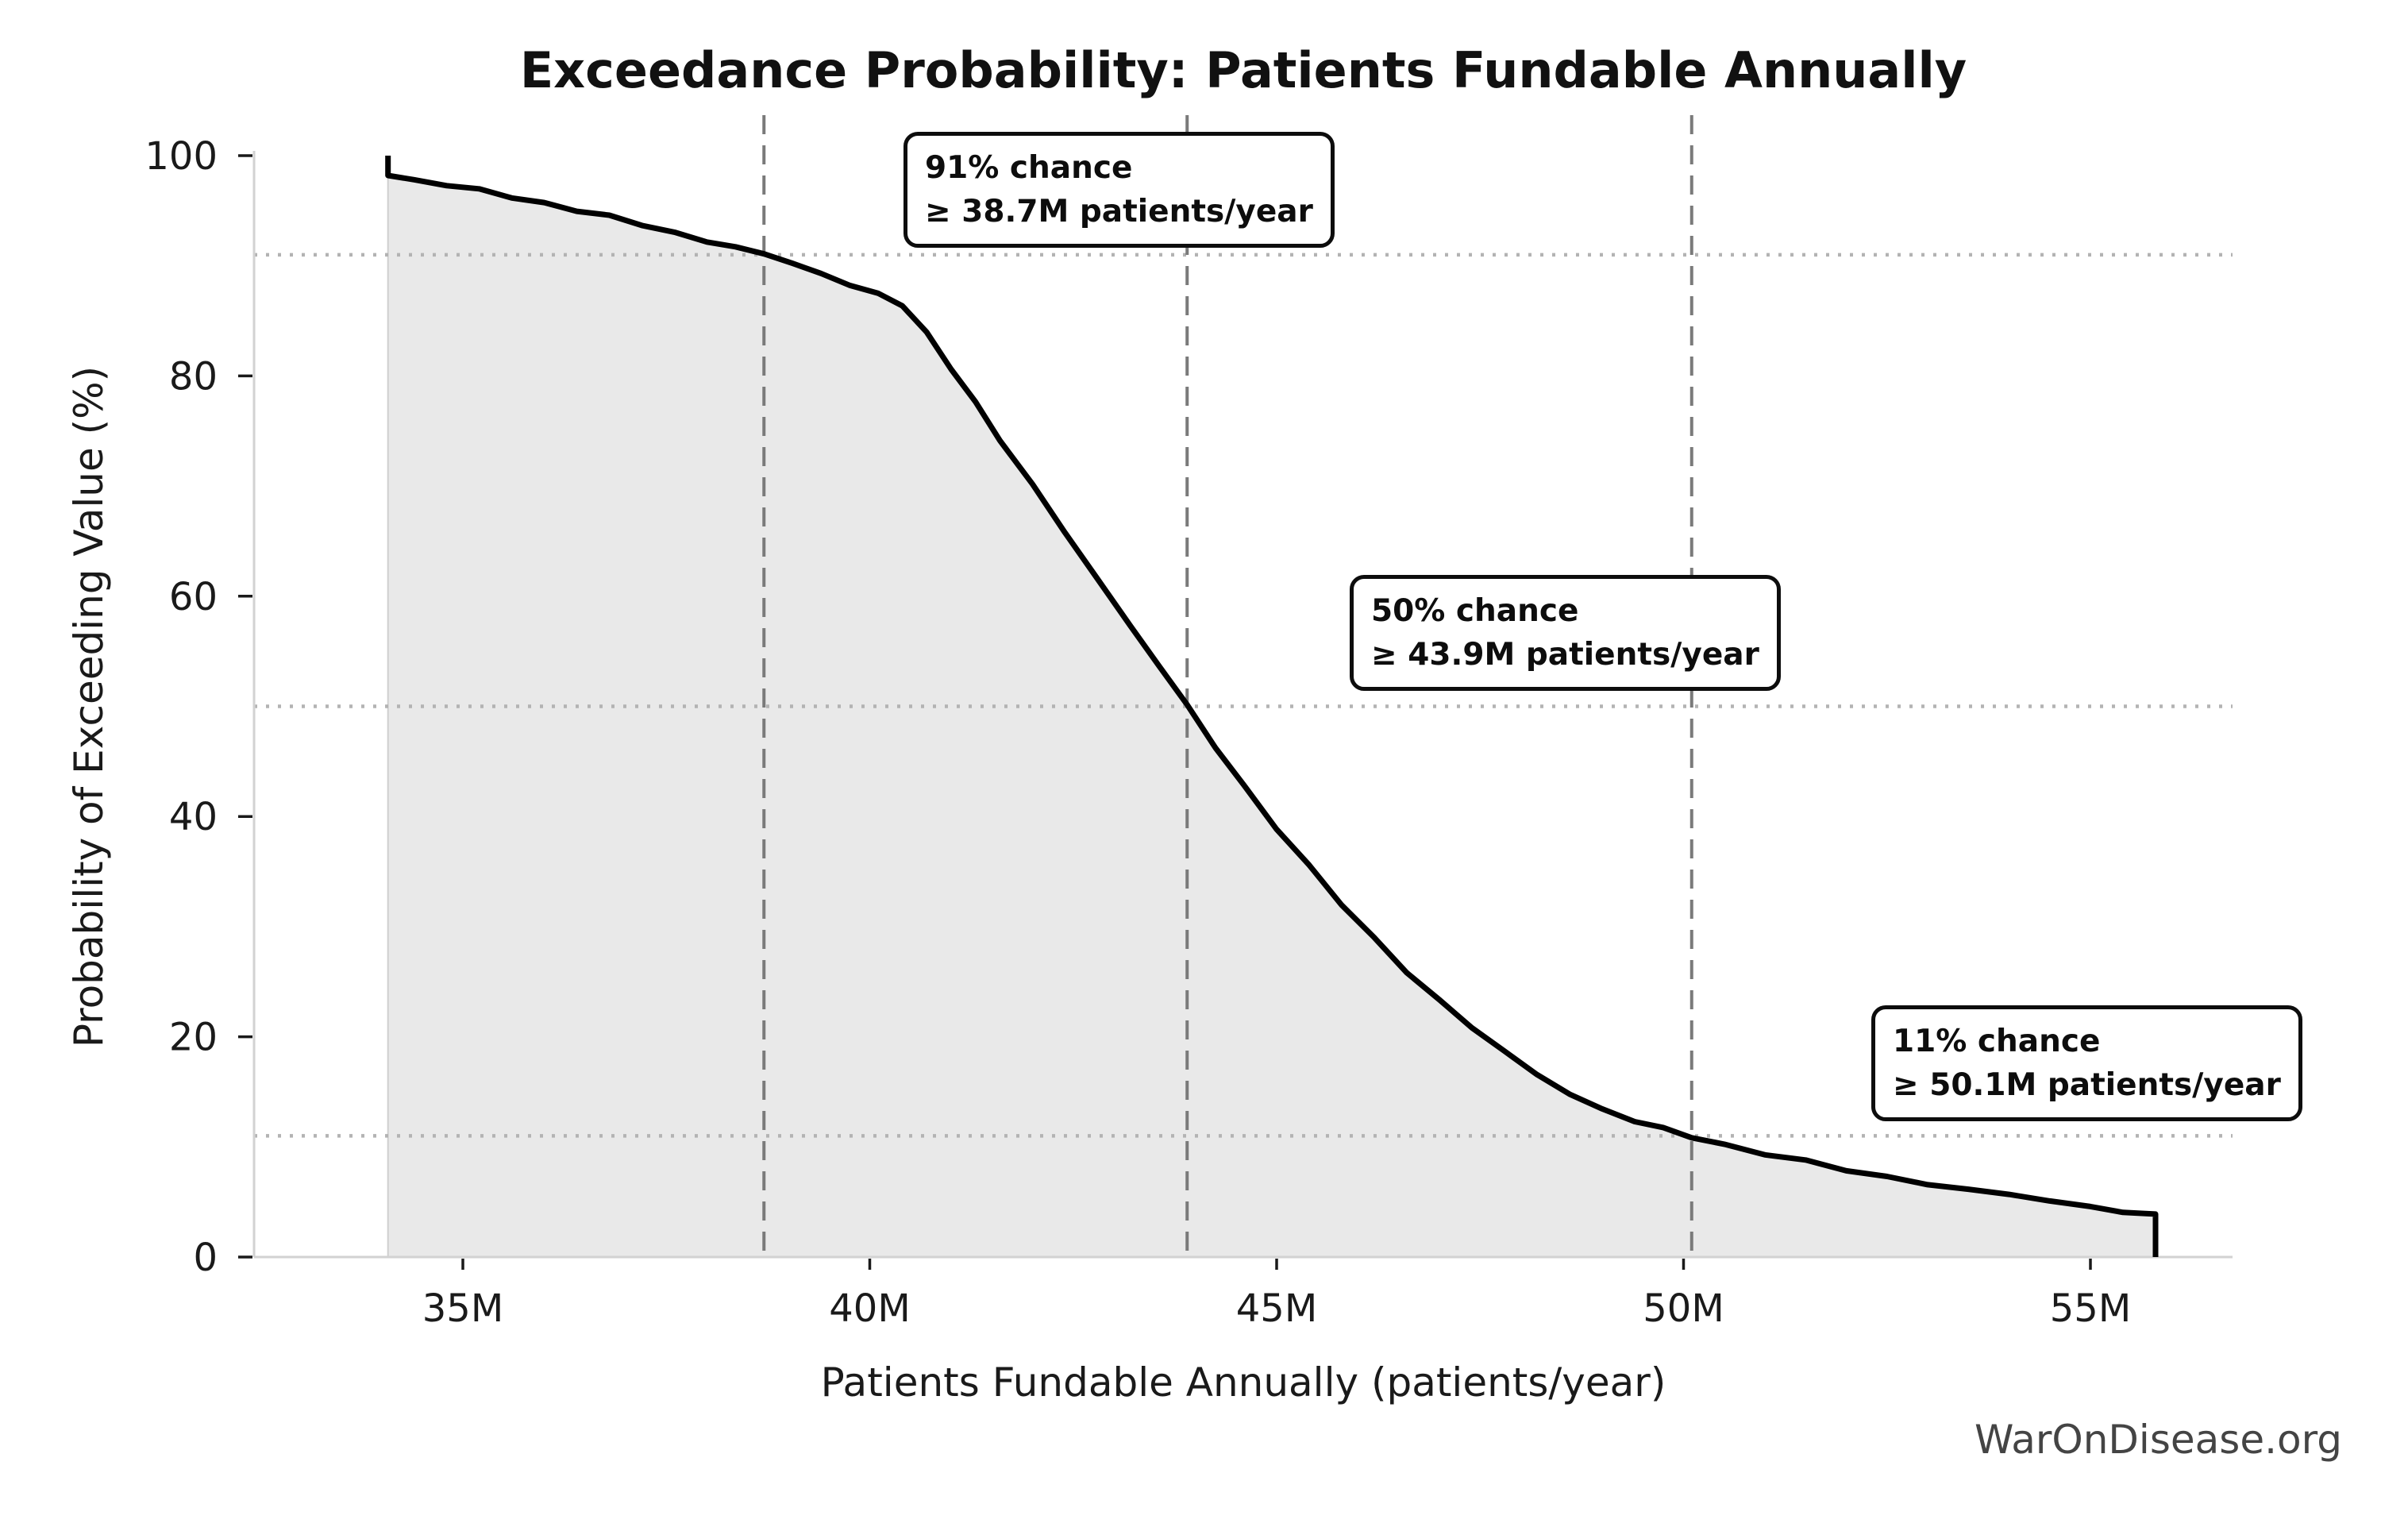  I want to click on annotation-50-line2: ≥ 43.9M patients/year, so click(1565, 655).